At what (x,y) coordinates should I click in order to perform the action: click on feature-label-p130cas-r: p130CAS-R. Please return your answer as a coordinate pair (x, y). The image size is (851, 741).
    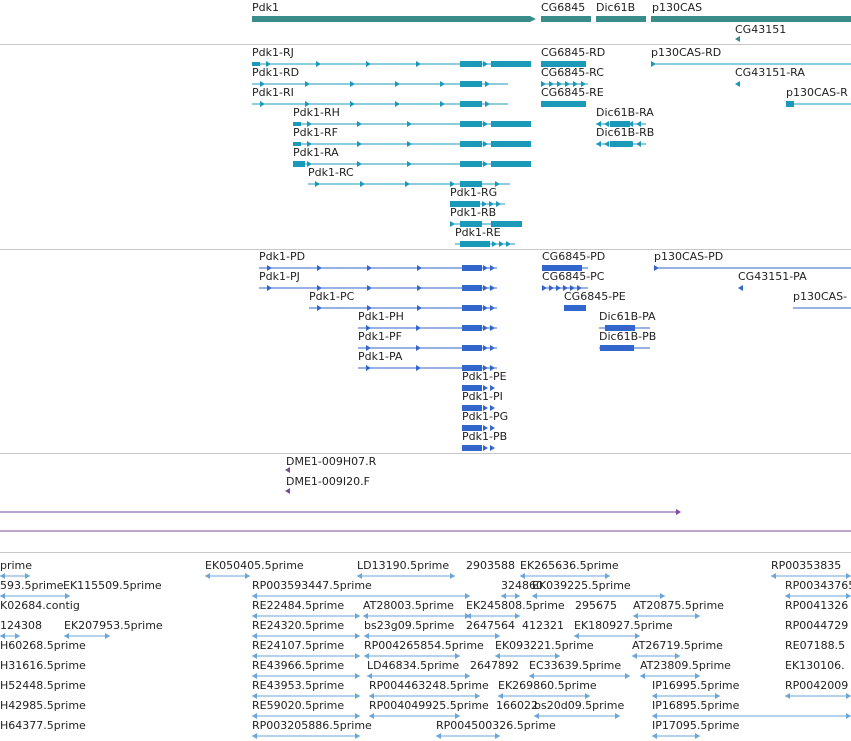
    Looking at the image, I should click on (817, 92).